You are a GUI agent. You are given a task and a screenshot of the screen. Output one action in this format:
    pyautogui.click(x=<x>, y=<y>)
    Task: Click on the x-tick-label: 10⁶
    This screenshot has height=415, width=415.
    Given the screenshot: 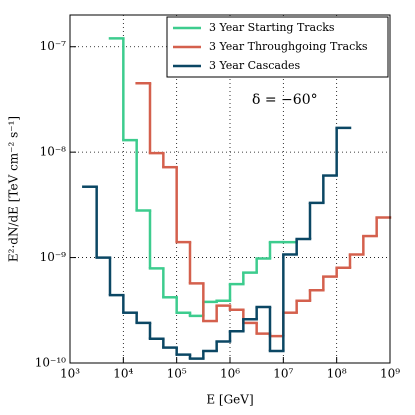 What is the action you would take?
    pyautogui.click(x=230, y=374)
    